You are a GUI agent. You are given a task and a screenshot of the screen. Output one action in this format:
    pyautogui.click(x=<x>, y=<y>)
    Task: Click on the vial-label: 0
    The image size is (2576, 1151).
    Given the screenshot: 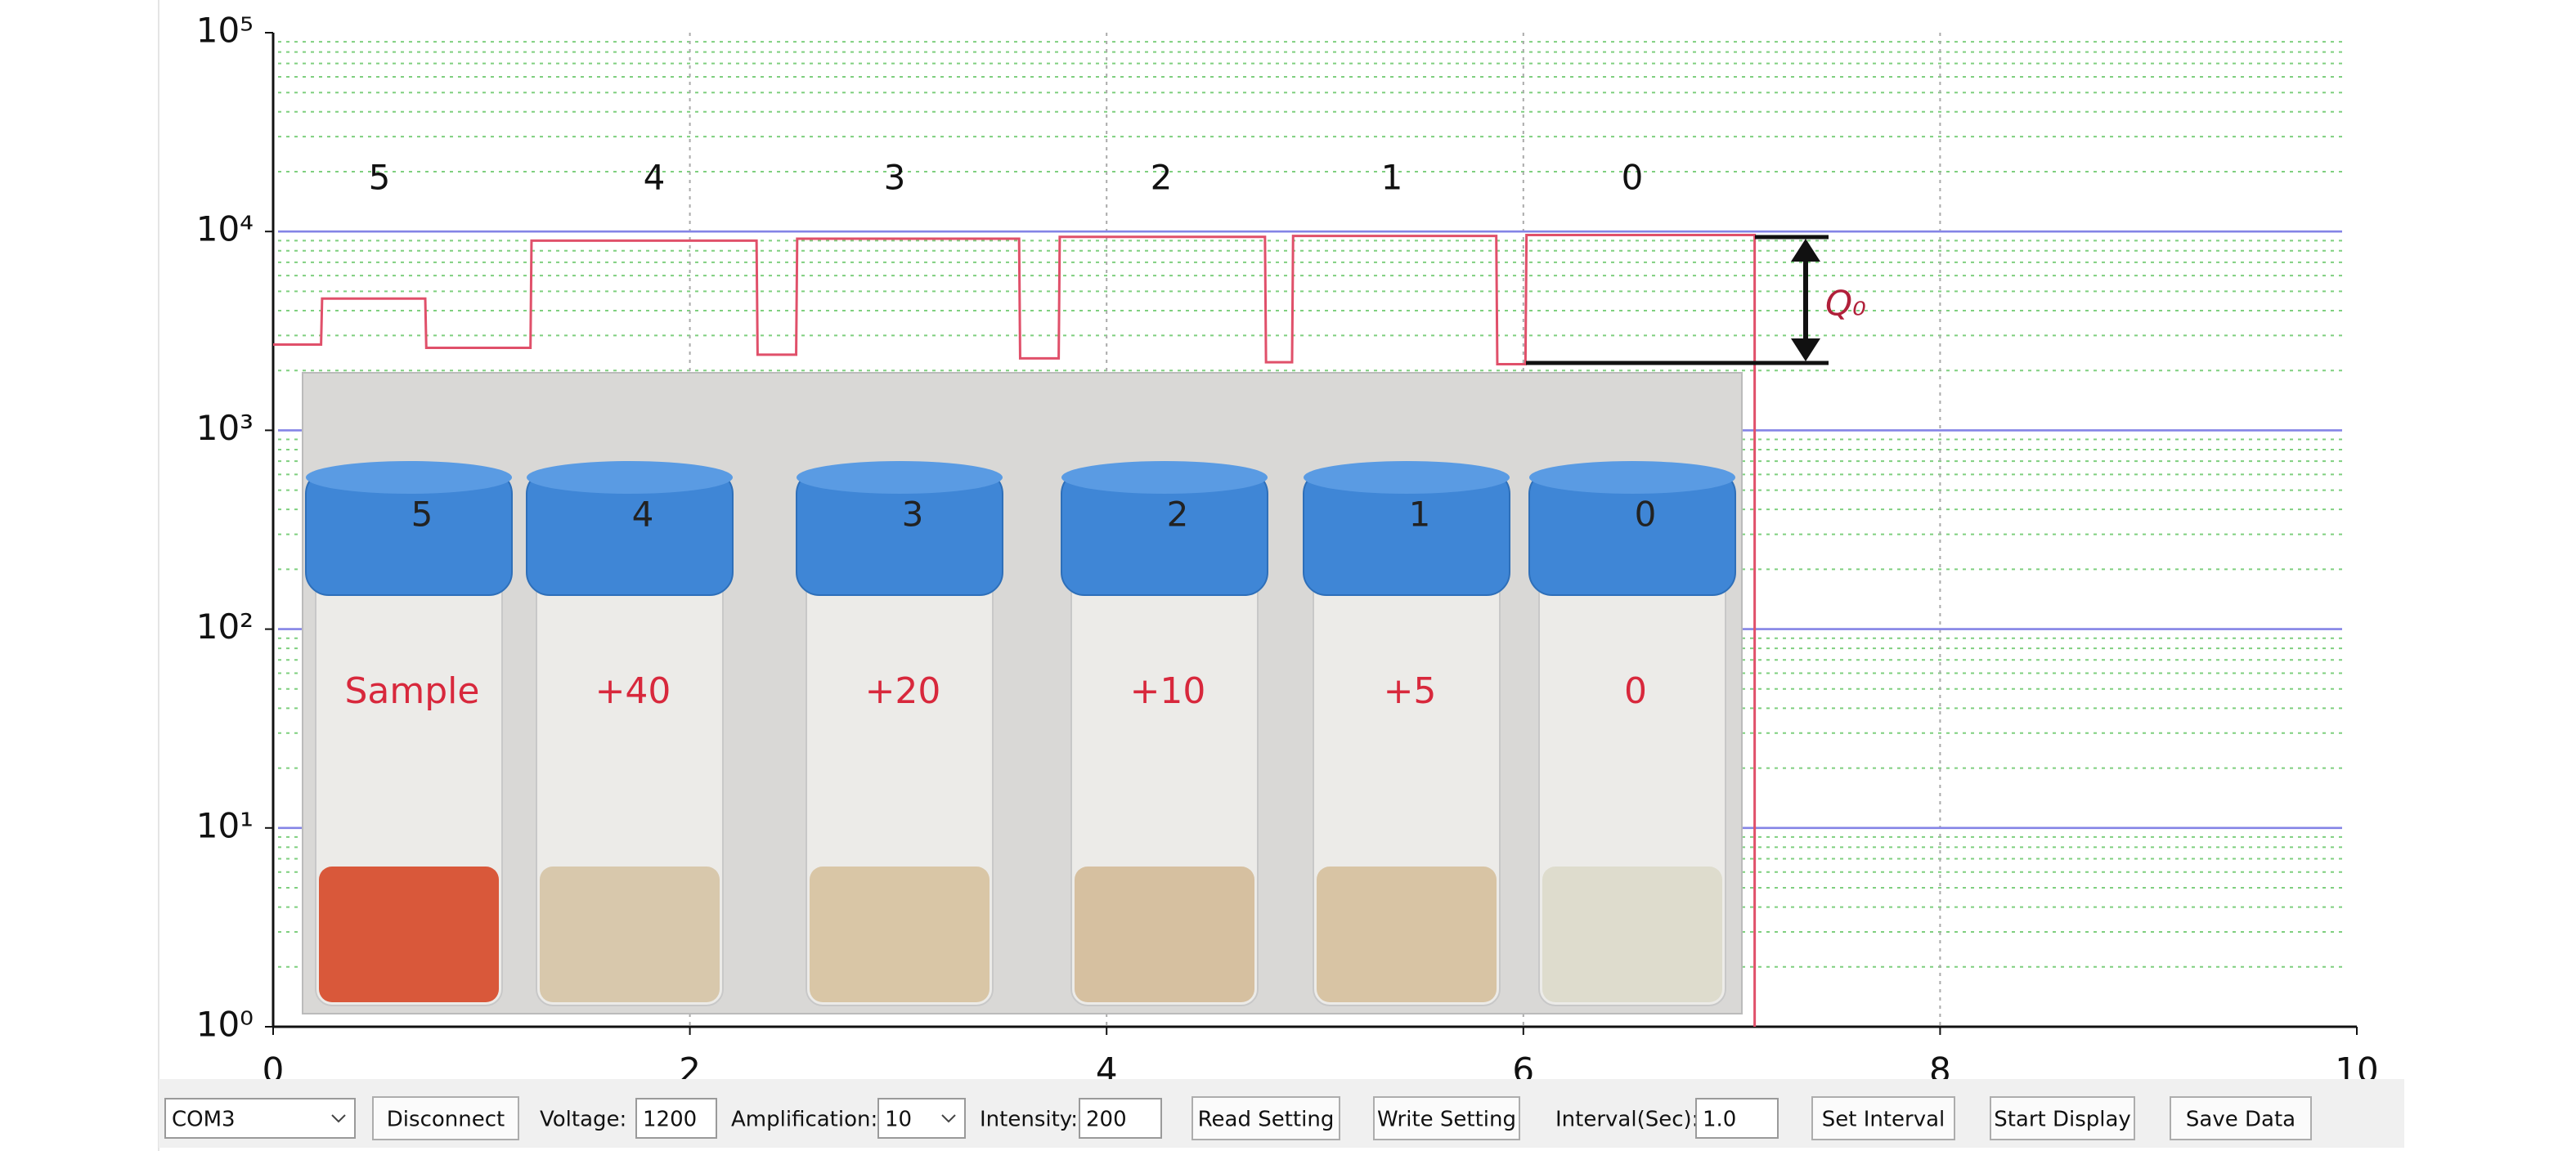 What is the action you would take?
    pyautogui.click(x=1635, y=691)
    